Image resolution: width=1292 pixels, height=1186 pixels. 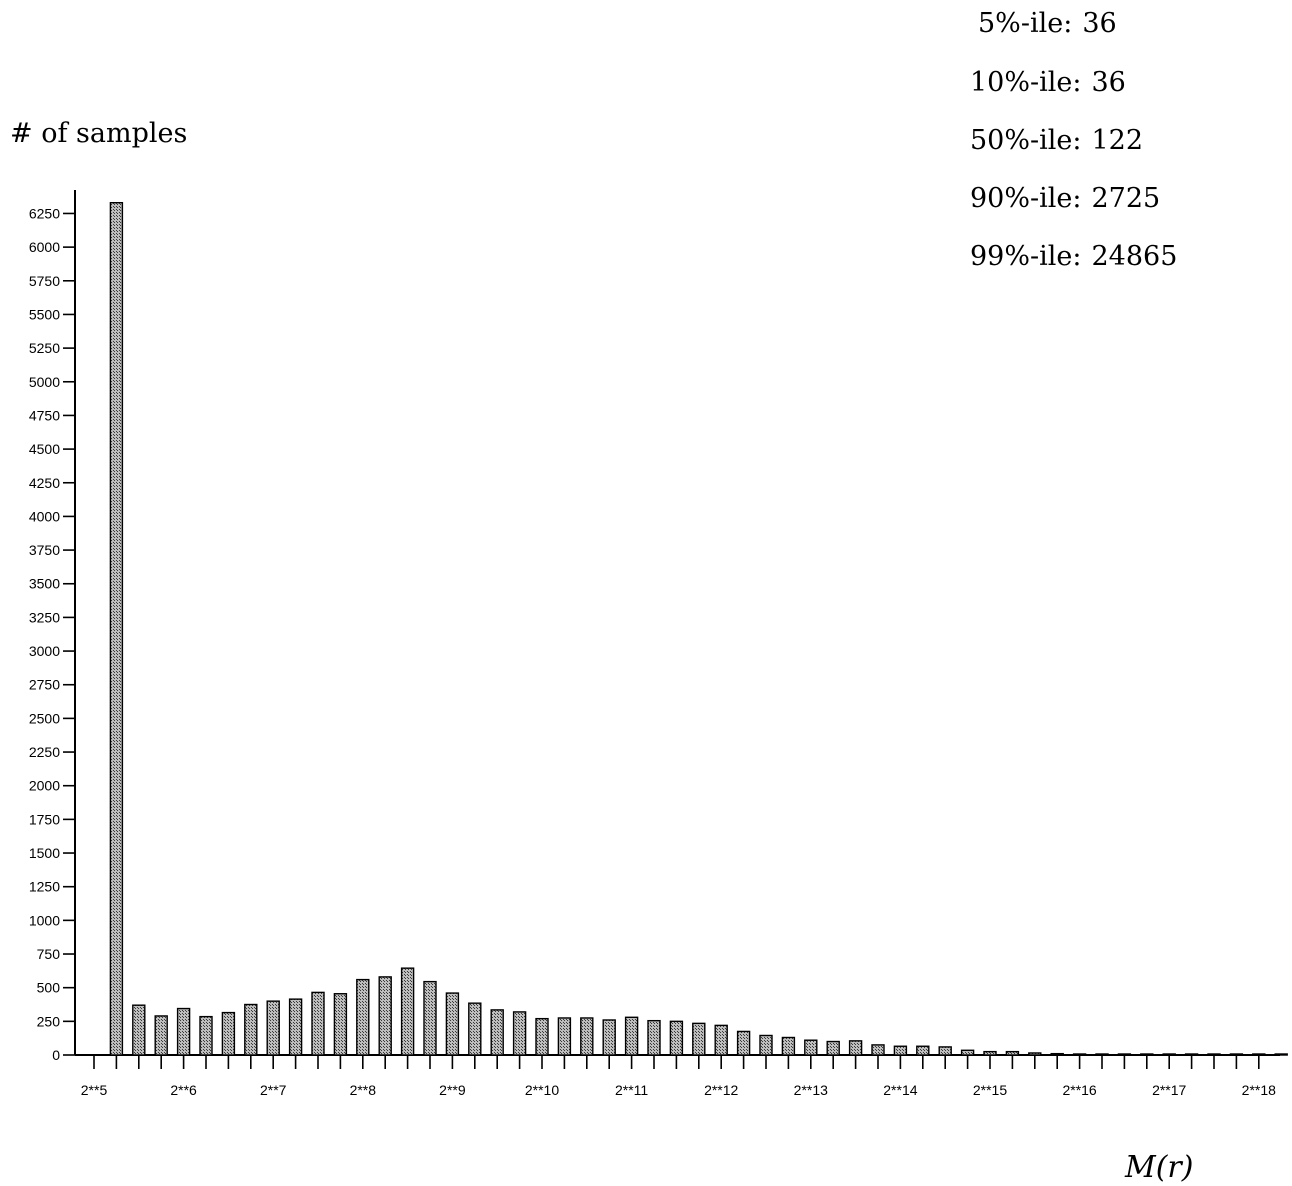 What do you see at coordinates (44, 314) in the screenshot?
I see `y-tick-label: 5500` at bounding box center [44, 314].